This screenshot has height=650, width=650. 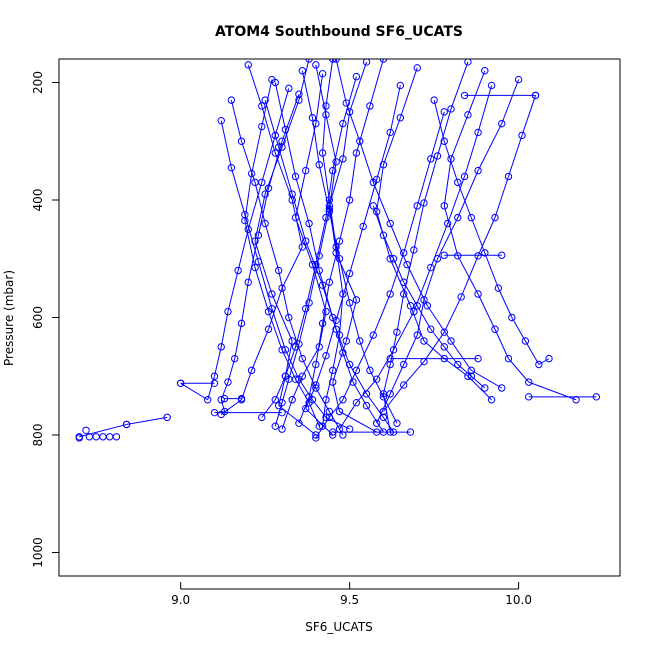 What do you see at coordinates (349, 600) in the screenshot?
I see `x-tick-label: 9.5` at bounding box center [349, 600].